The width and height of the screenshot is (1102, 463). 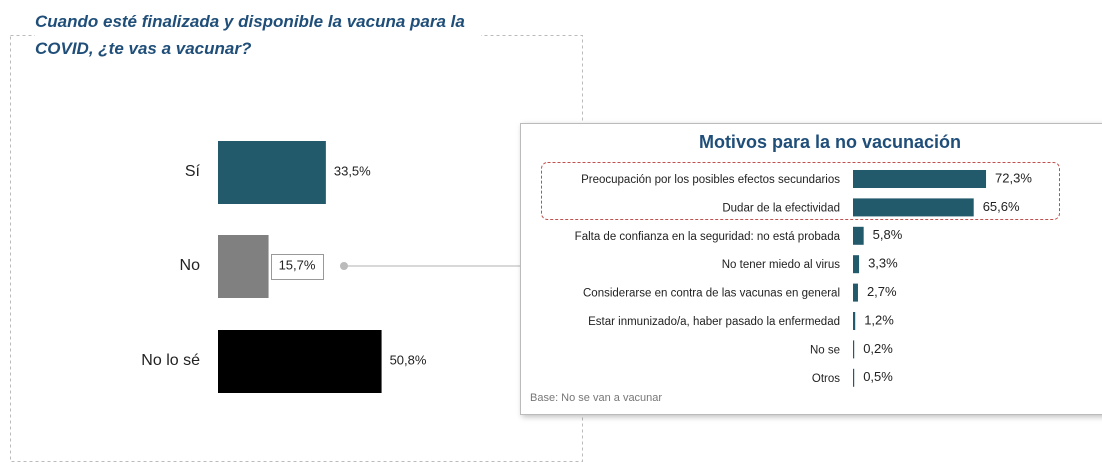 I want to click on value-label: 15,7%, so click(x=297, y=264).